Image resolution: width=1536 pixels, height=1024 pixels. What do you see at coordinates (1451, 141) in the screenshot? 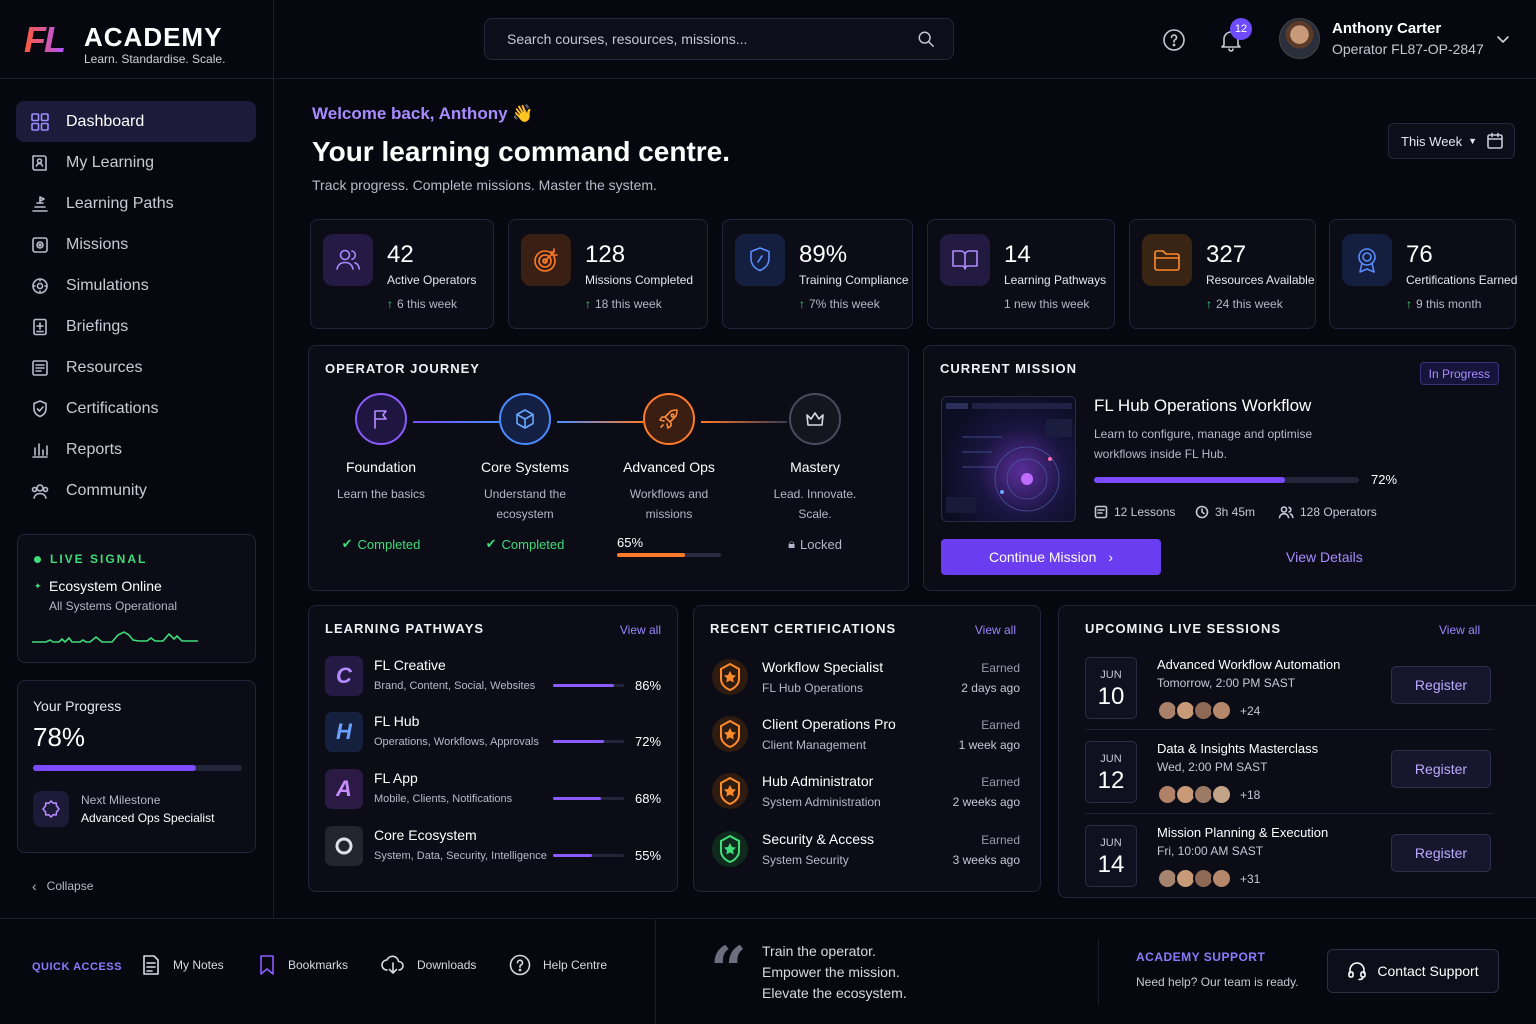
I see `period-select: This Week ▼` at bounding box center [1451, 141].